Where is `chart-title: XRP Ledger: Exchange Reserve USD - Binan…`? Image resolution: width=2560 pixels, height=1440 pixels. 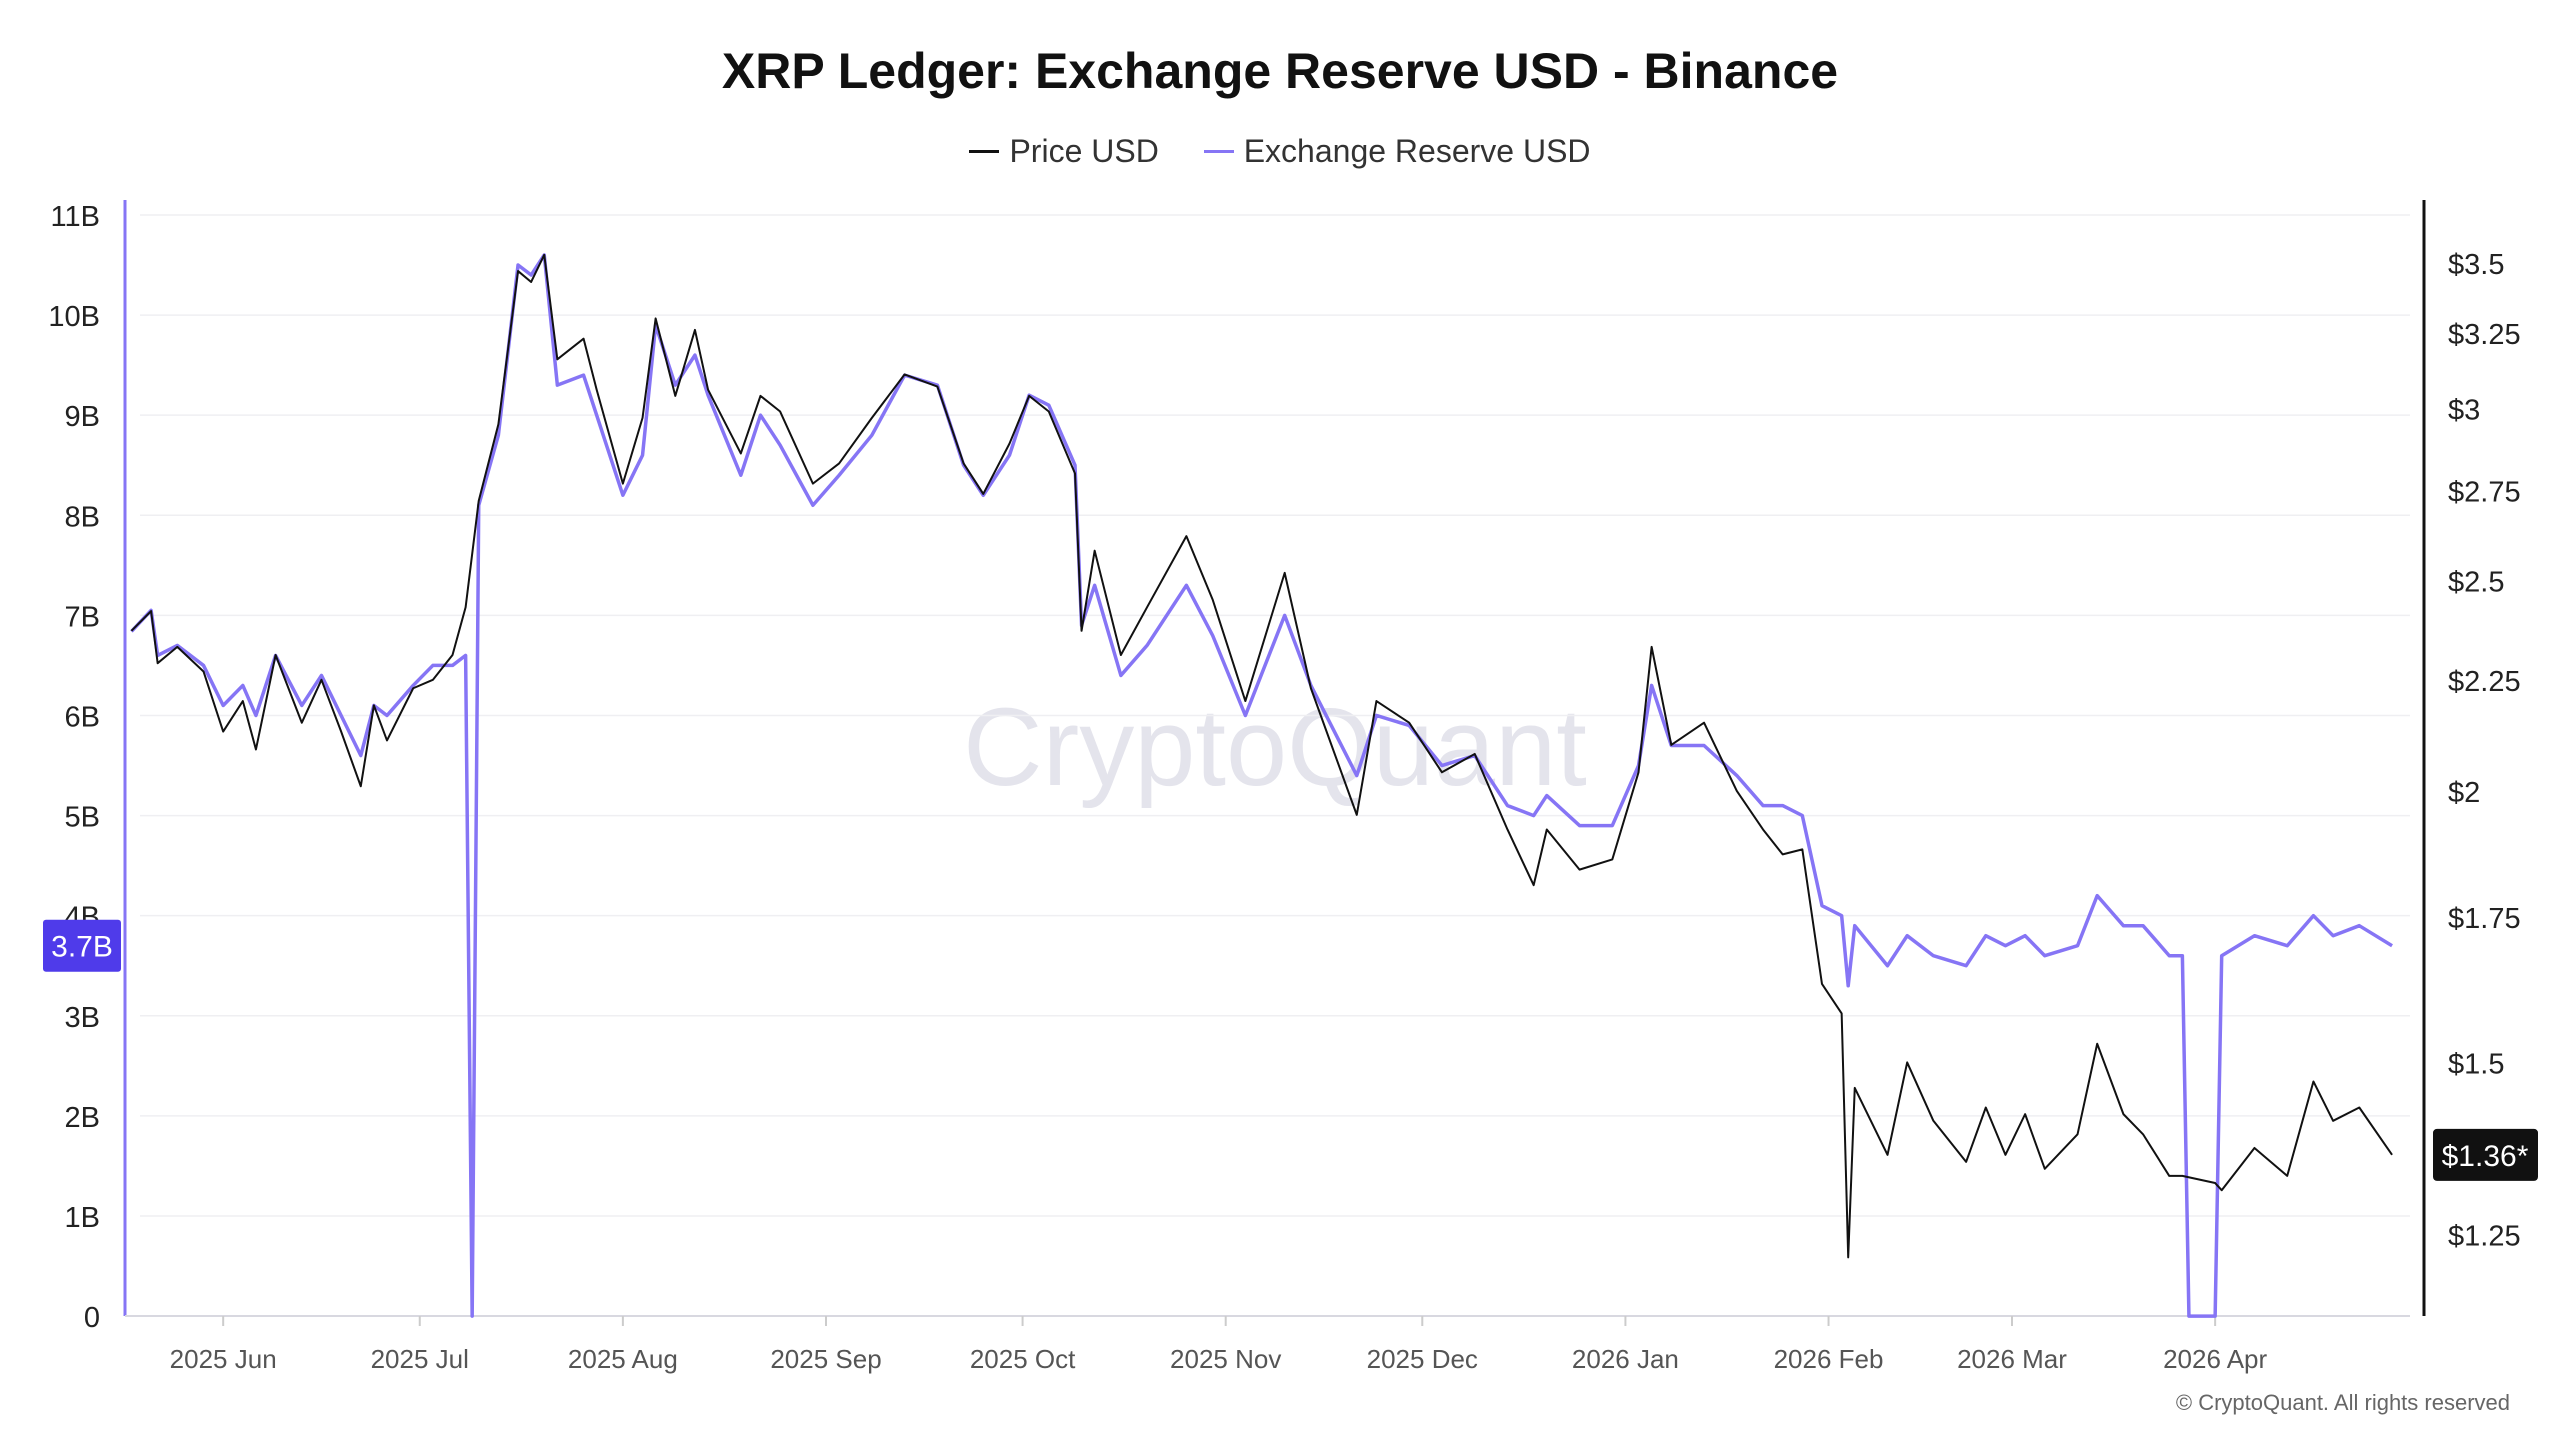 chart-title: XRP Ledger: Exchange Reserve USD - Binan… is located at coordinates (1280, 71).